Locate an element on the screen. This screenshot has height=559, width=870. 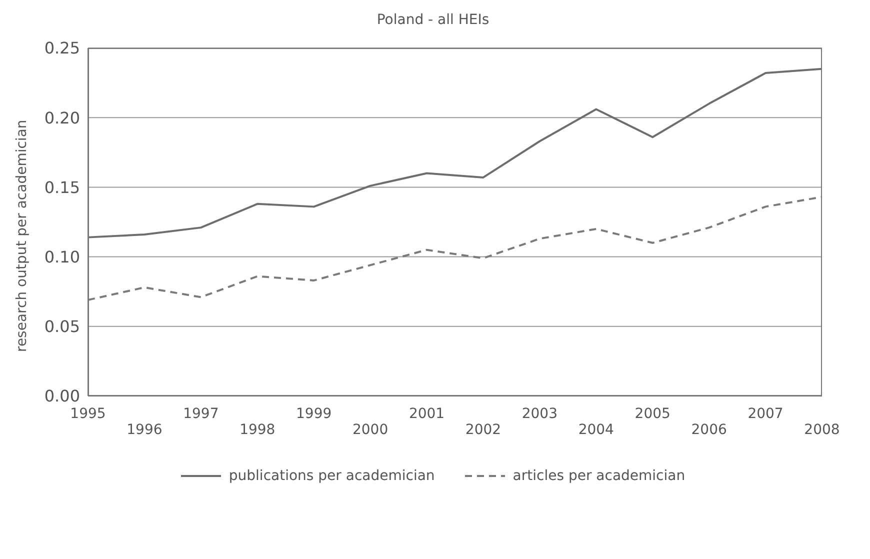
y-tick-label: 0.20 is located at coordinates (62, 118).